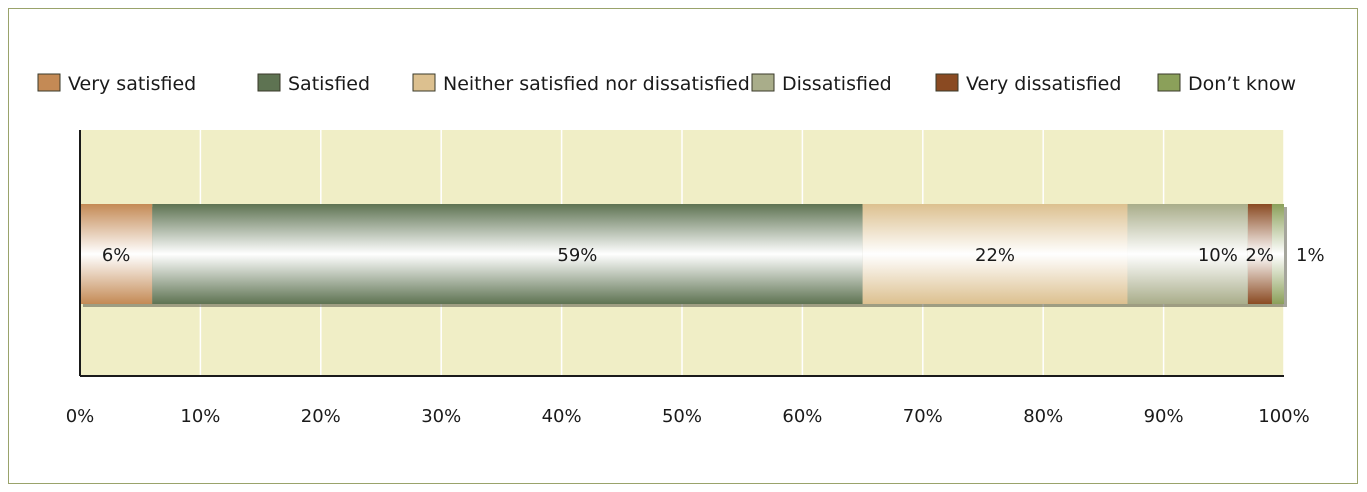 The width and height of the screenshot is (1367, 492). I want to click on data-label: 2%, so click(1259, 255).